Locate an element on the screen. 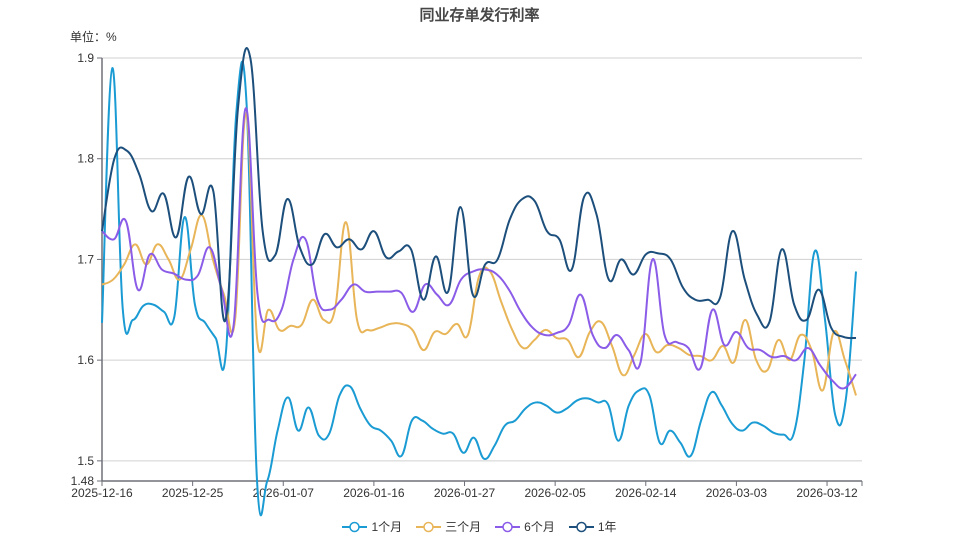  x-tick-label: 2026-01-07 is located at coordinates (284, 493).